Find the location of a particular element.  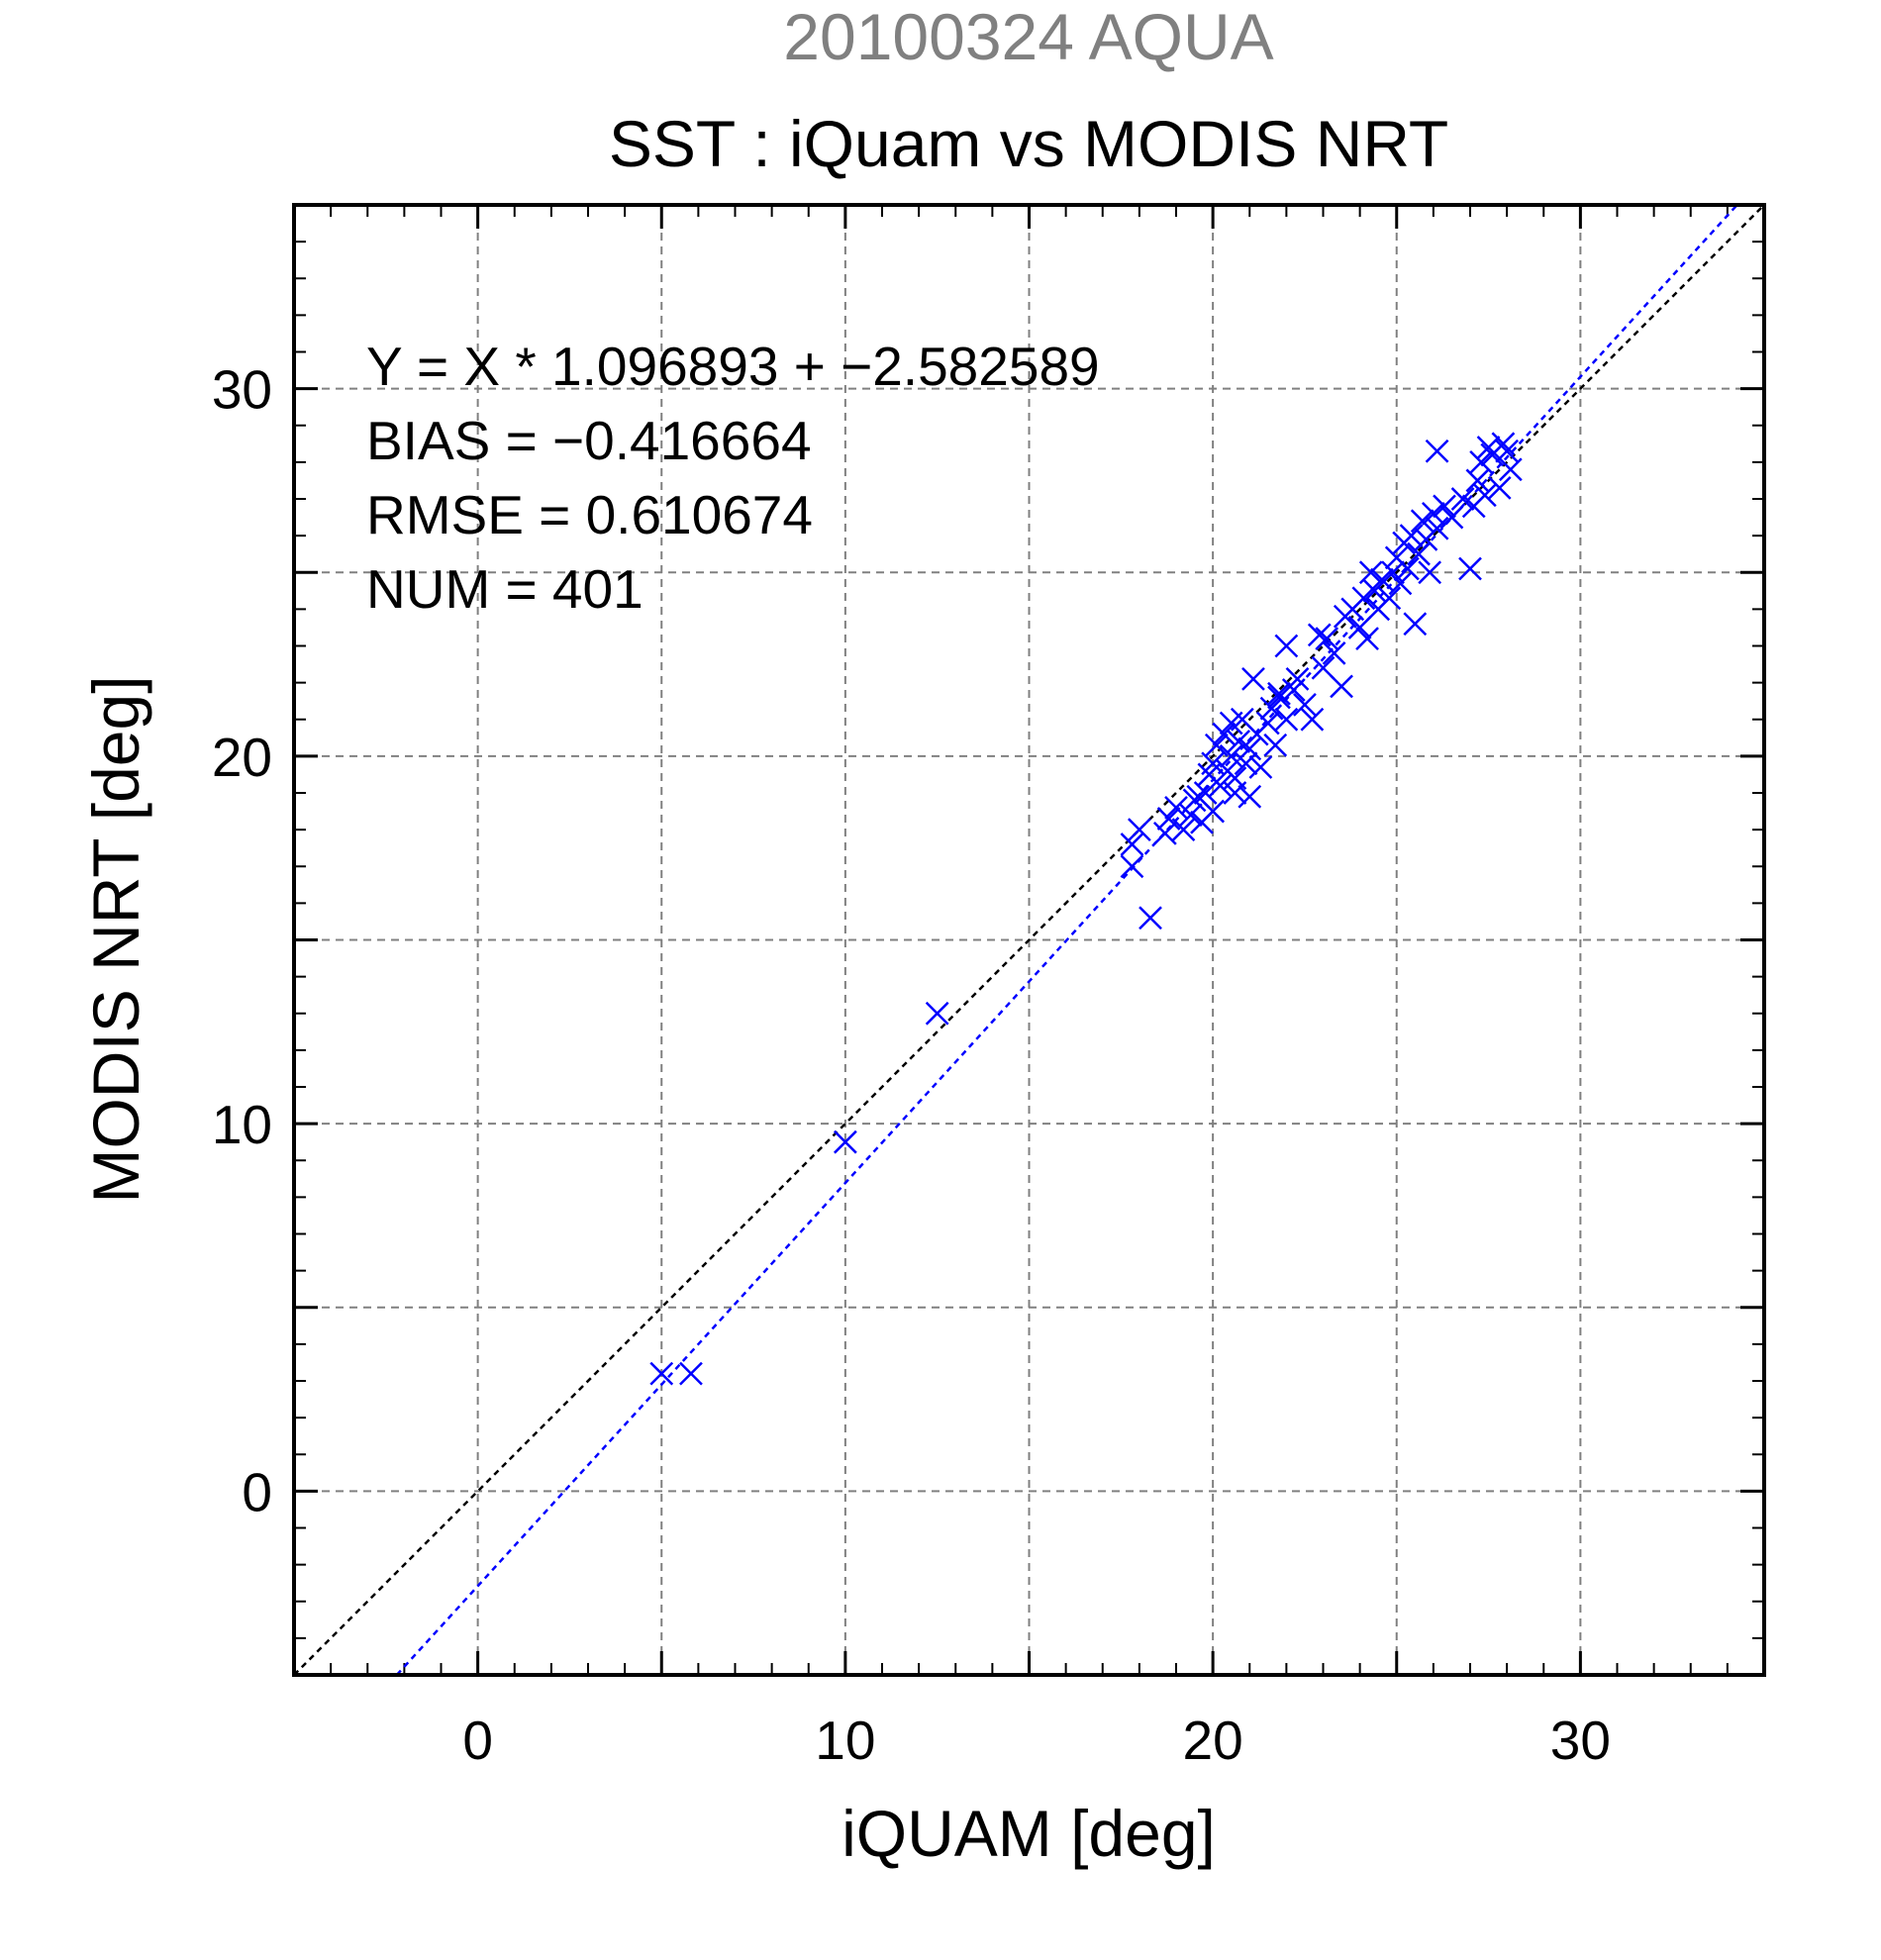

stat-line-4: NUM = 401 is located at coordinates (505, 589).